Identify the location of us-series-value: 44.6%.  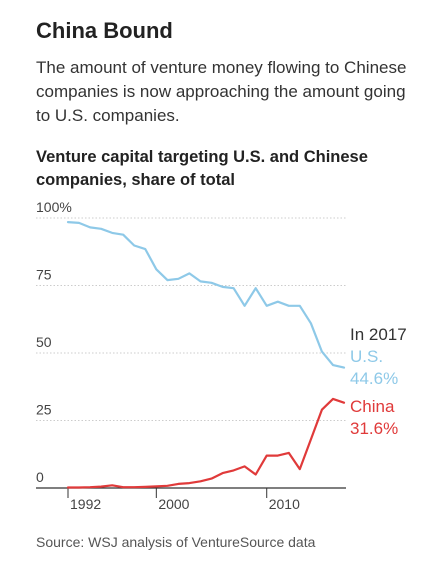
(374, 378).